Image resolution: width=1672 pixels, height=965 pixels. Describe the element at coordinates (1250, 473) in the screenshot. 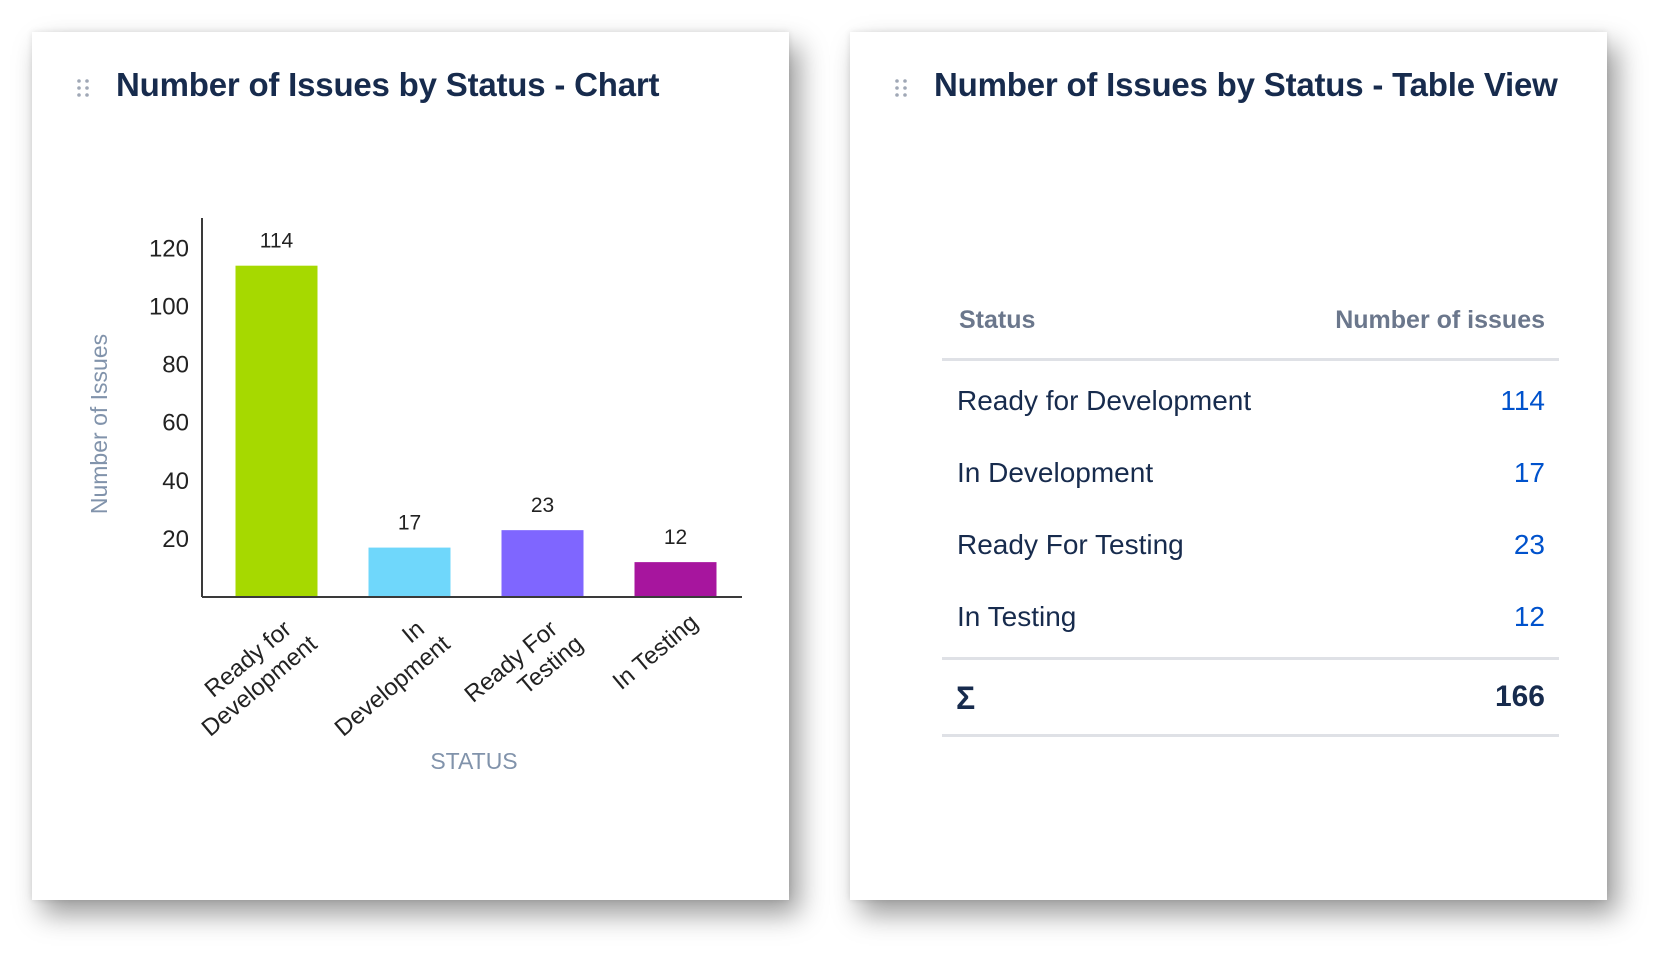

I see `table-row: In Development 17` at that location.